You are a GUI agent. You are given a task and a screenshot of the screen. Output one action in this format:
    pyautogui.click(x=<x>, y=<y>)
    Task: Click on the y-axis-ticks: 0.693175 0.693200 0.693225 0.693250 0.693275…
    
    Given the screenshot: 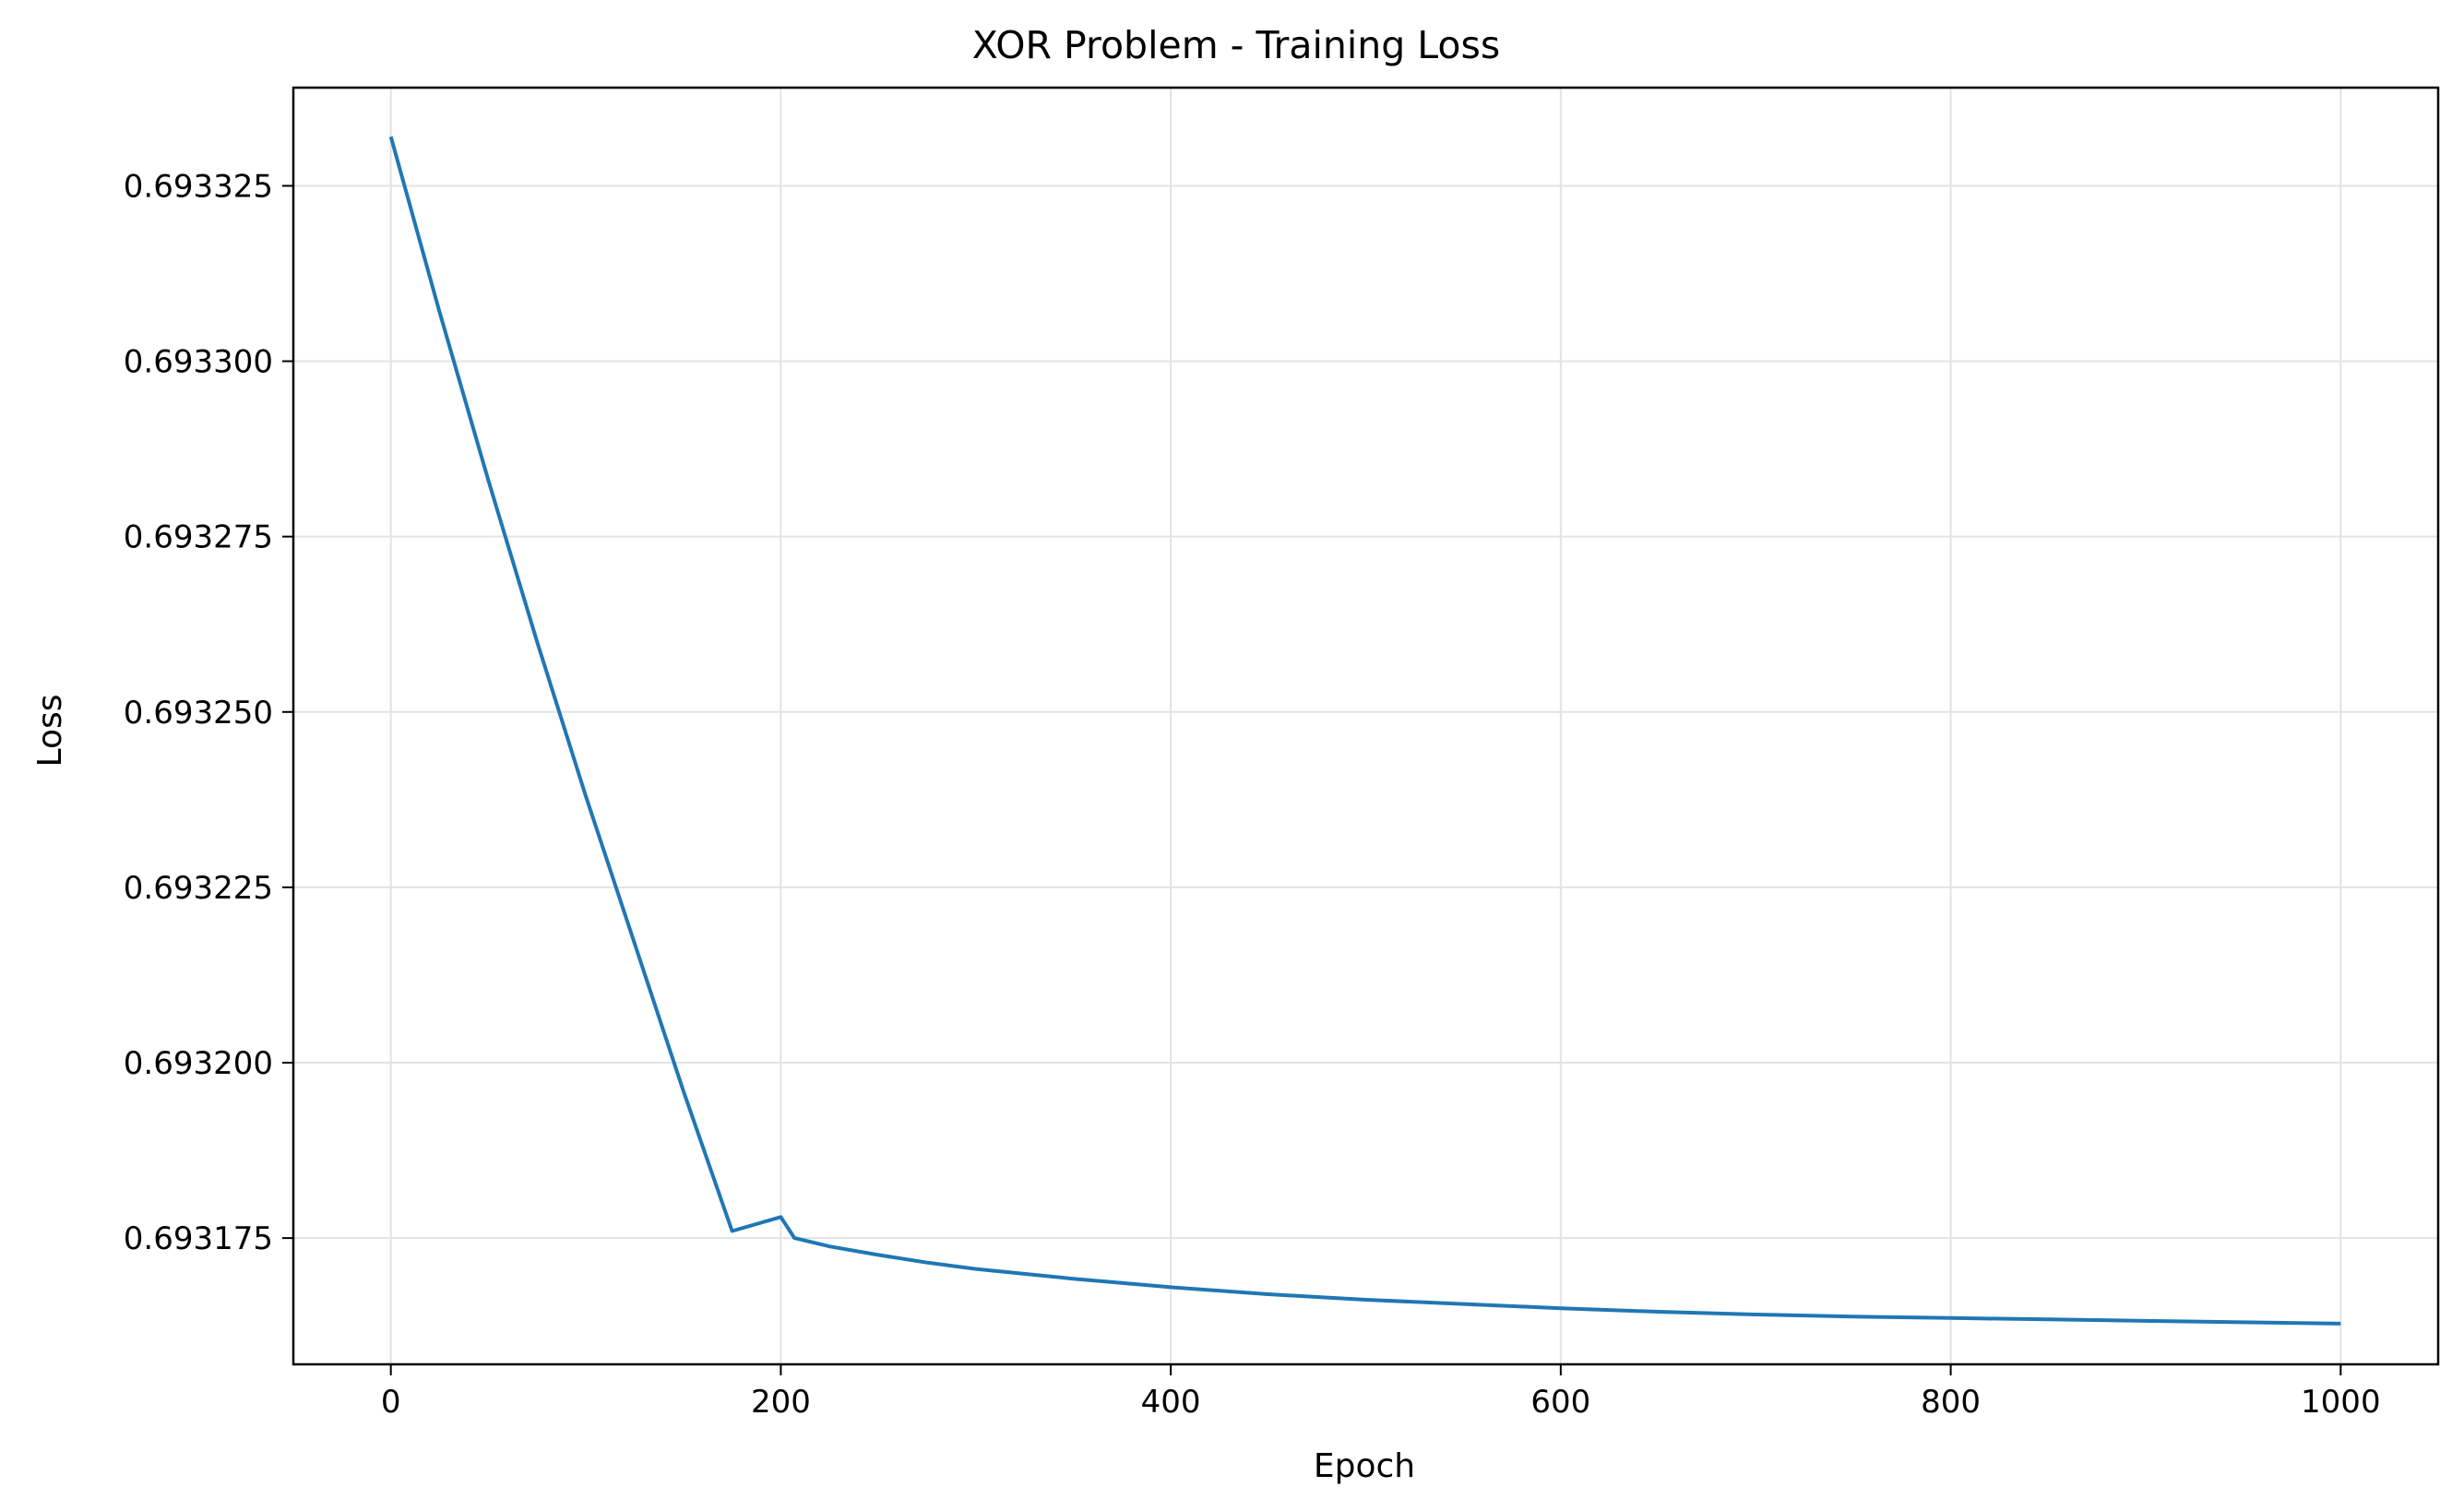 What is the action you would take?
    pyautogui.click(x=208, y=712)
    